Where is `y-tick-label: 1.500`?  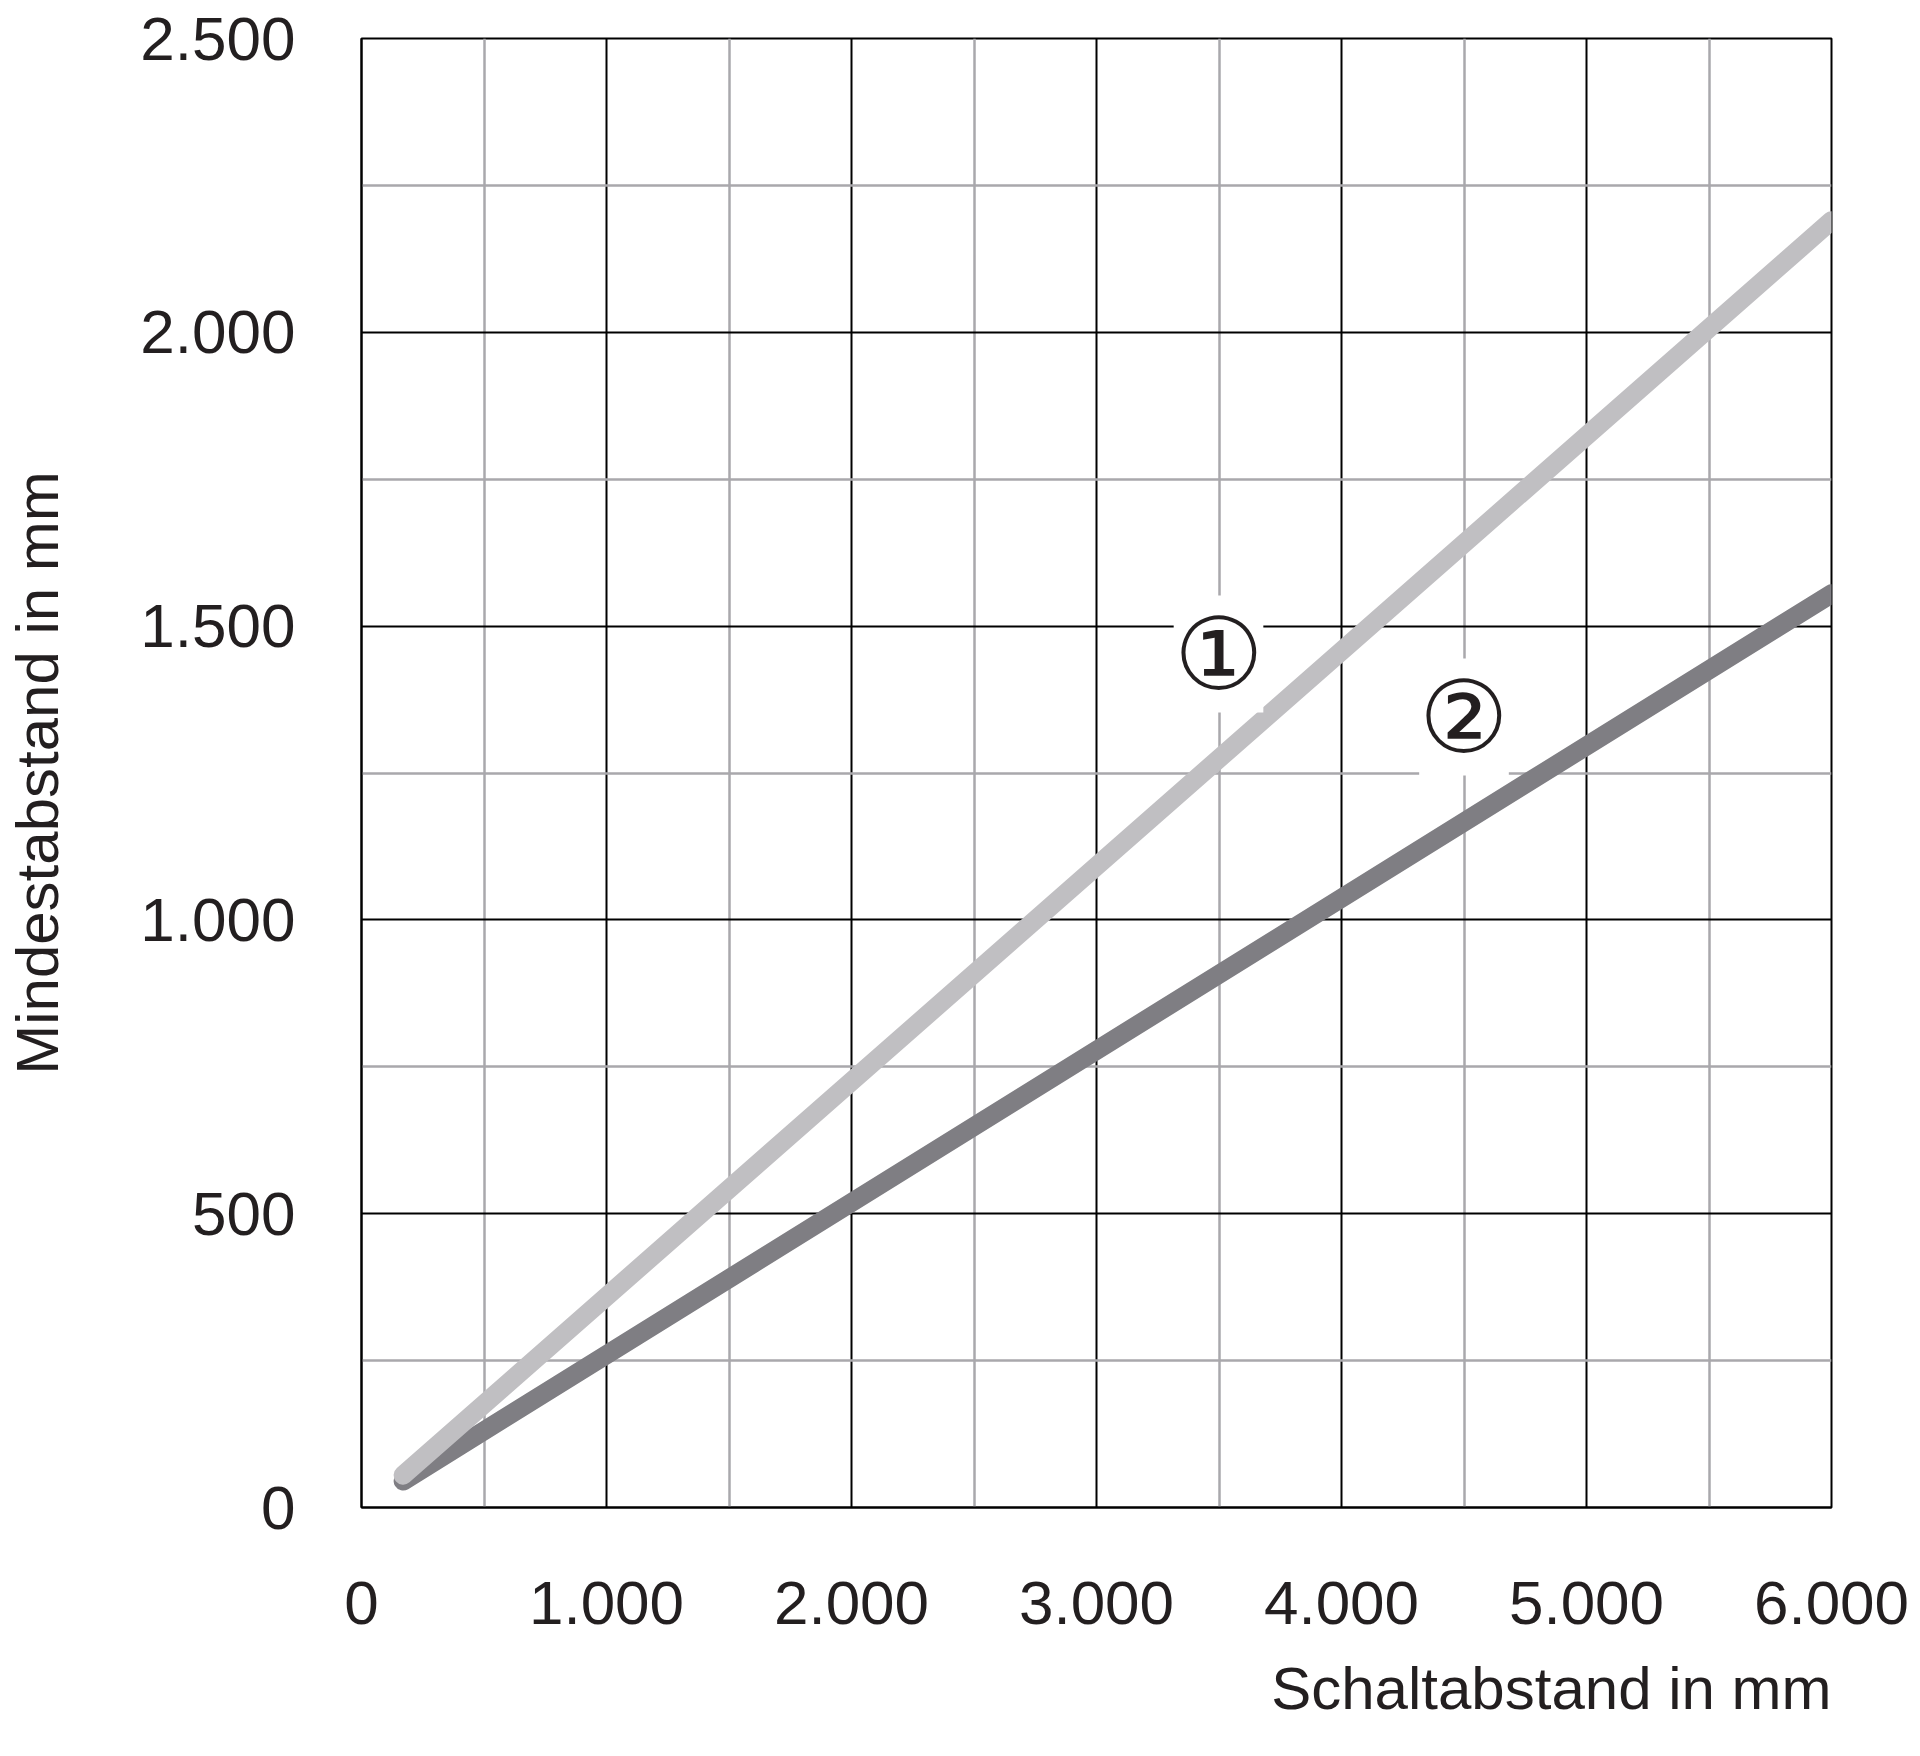
y-tick-label: 1.500 is located at coordinates (218, 626).